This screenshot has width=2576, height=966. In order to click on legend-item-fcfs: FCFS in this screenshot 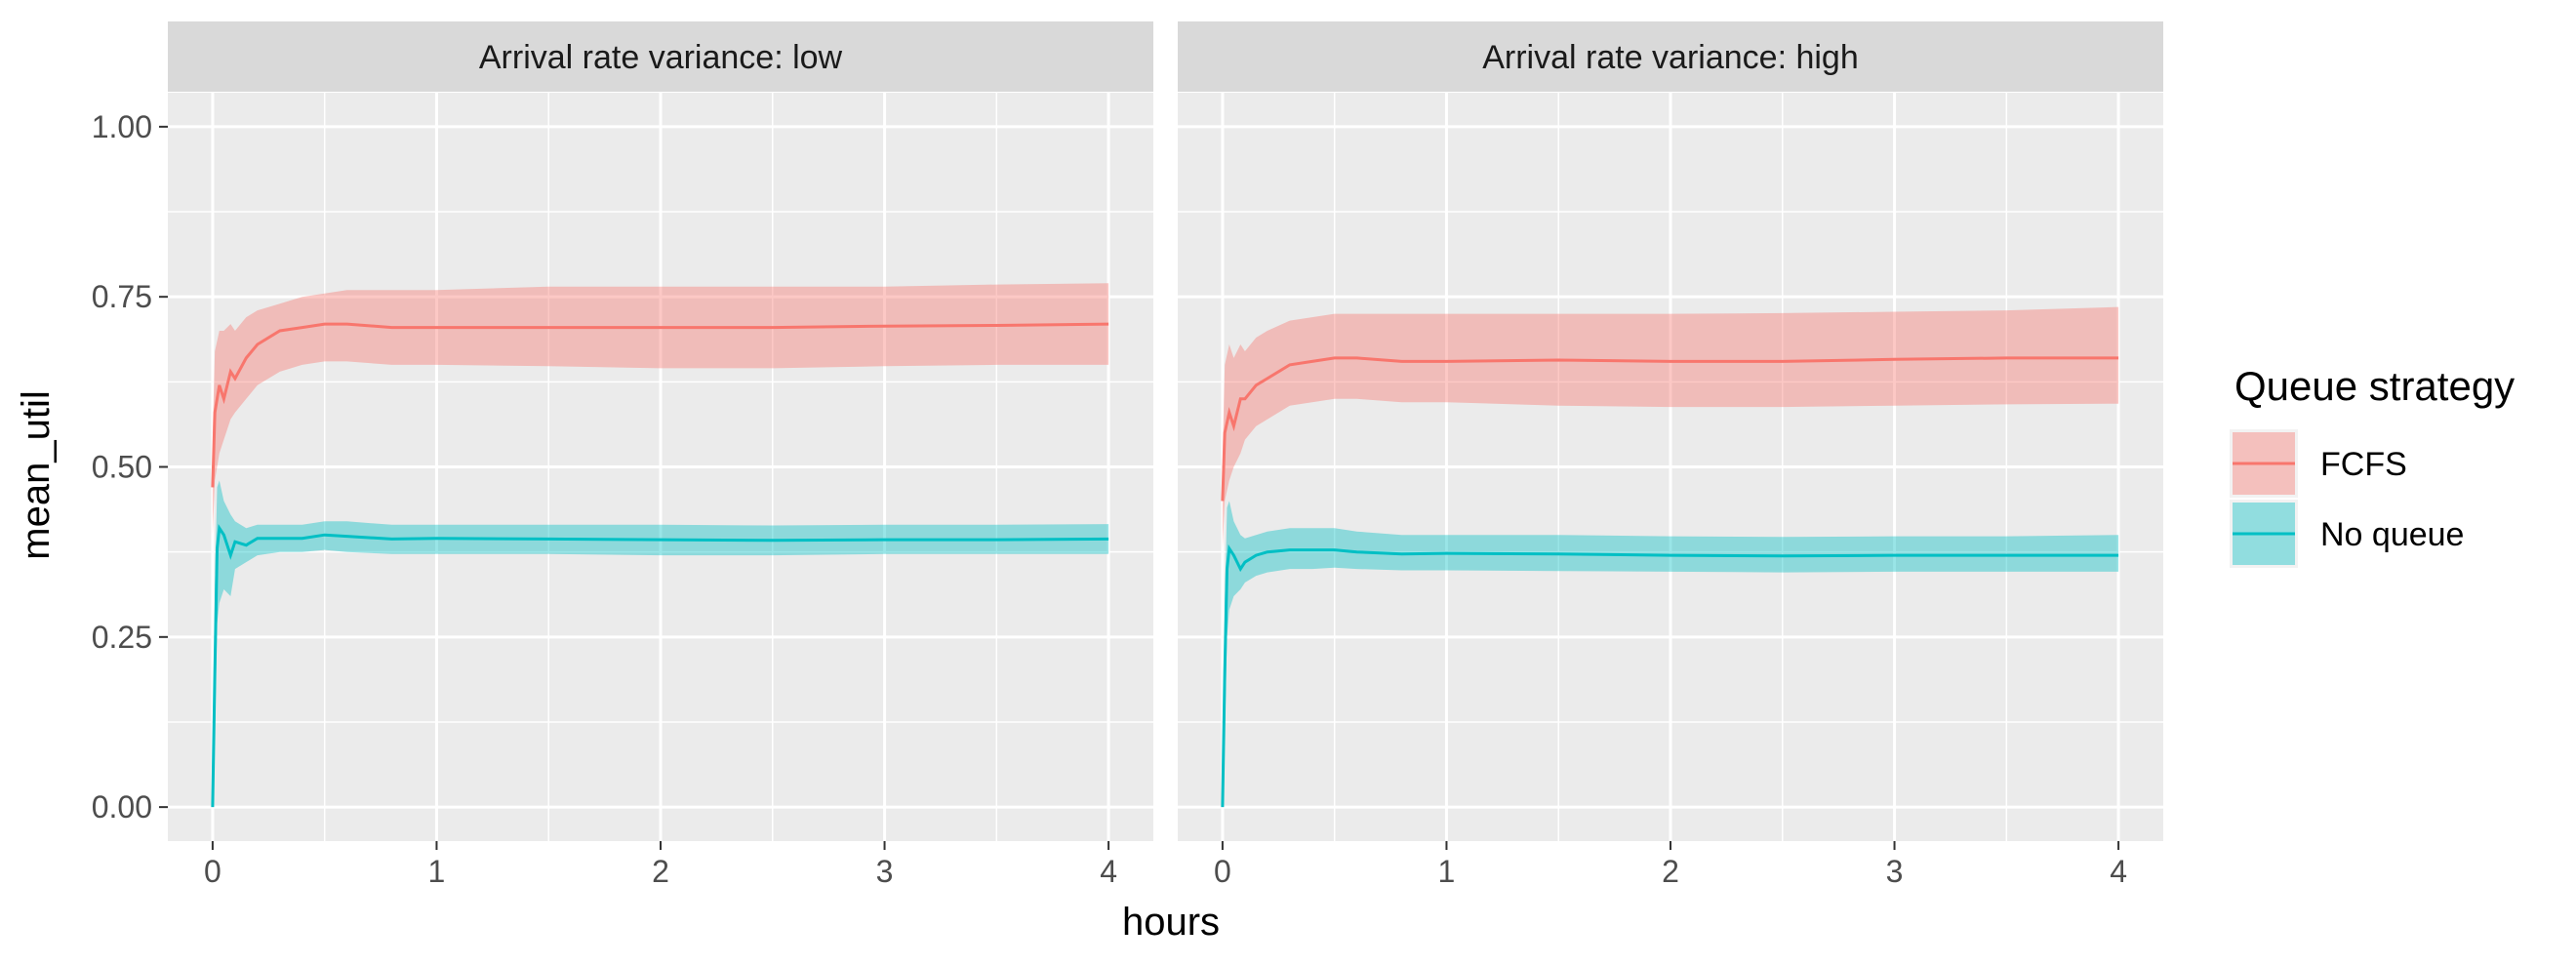, I will do `click(2318, 463)`.